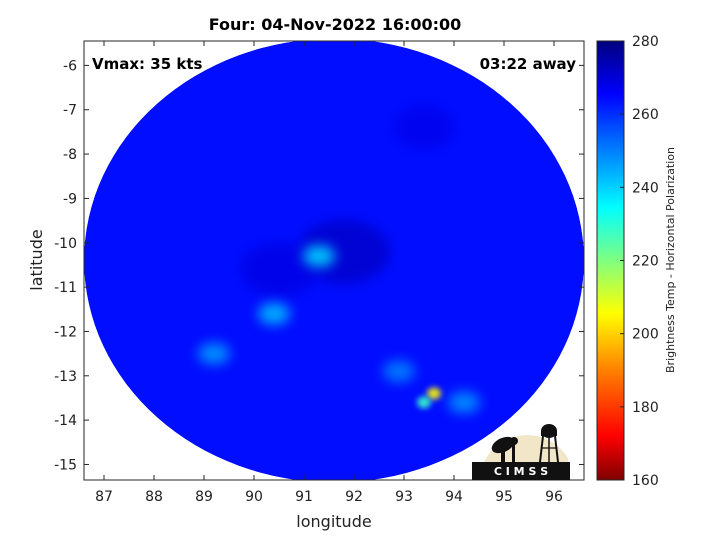 The image size is (720, 540). I want to click on x-tick-label: 89, so click(204, 497).